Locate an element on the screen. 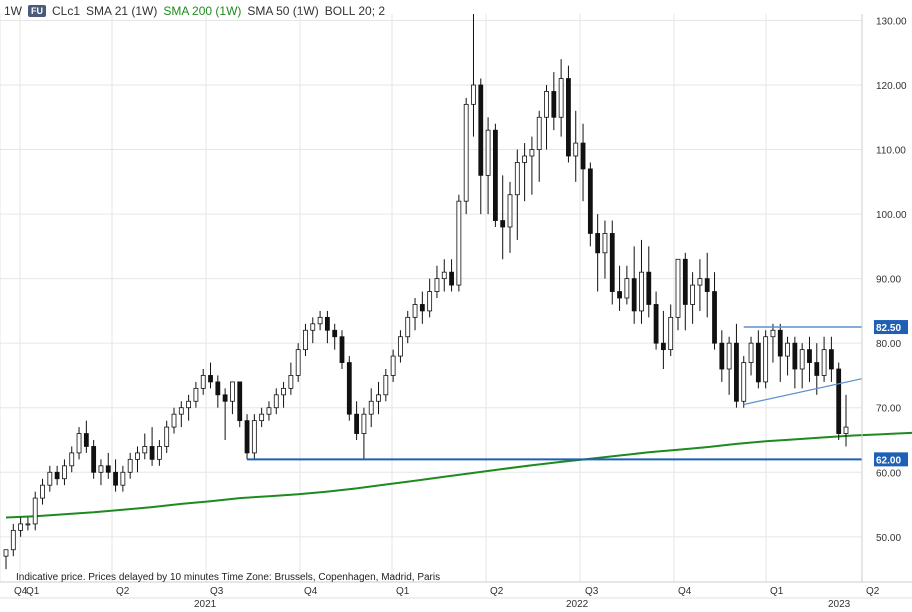  x-quarter-label: Q4 is located at coordinates (311, 591).